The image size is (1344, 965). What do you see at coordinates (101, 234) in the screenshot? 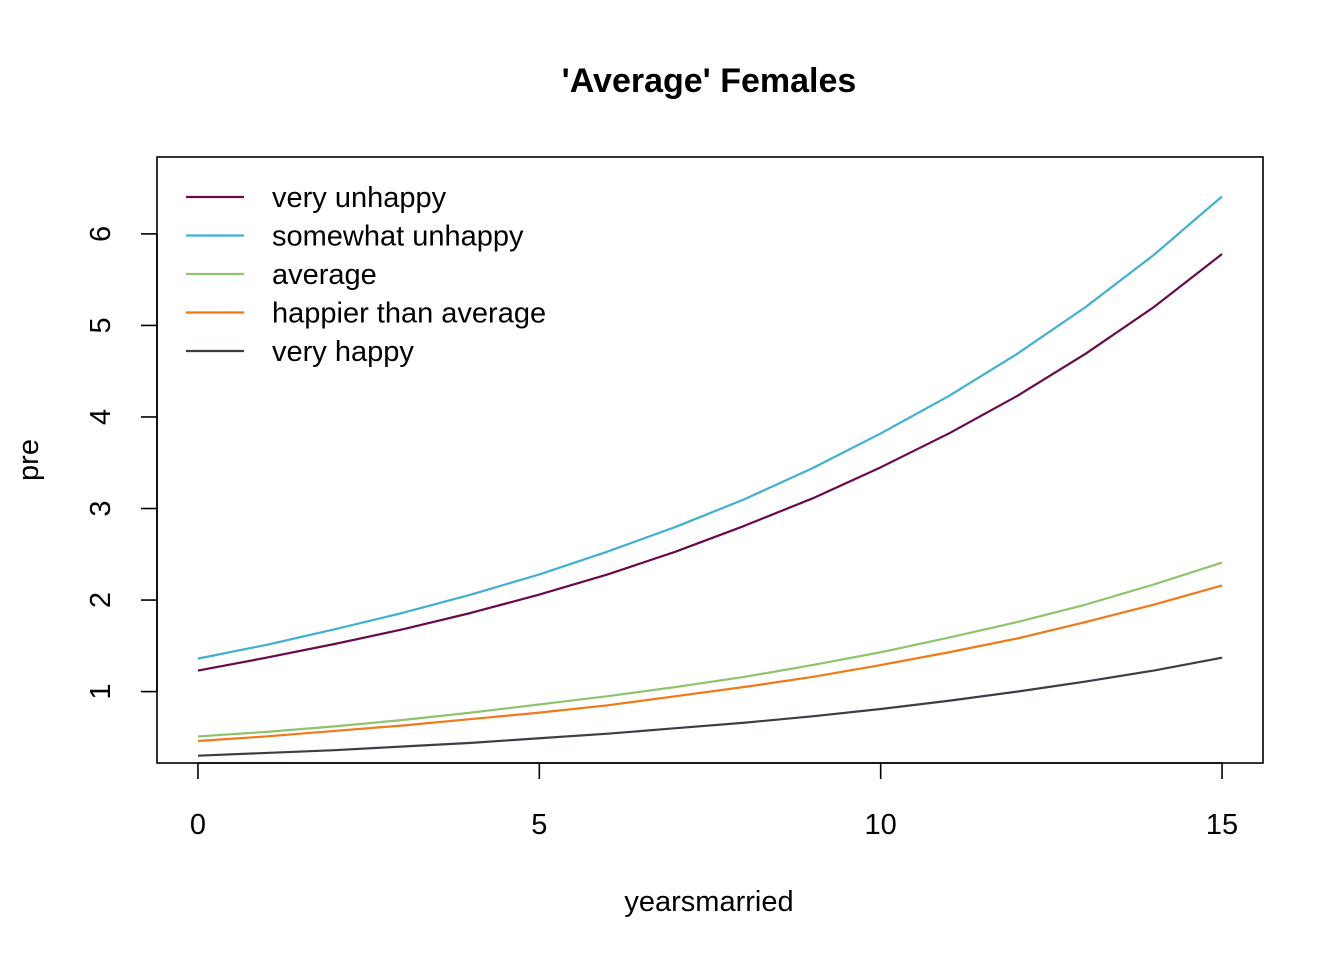
I see `y-tick-label: 6` at bounding box center [101, 234].